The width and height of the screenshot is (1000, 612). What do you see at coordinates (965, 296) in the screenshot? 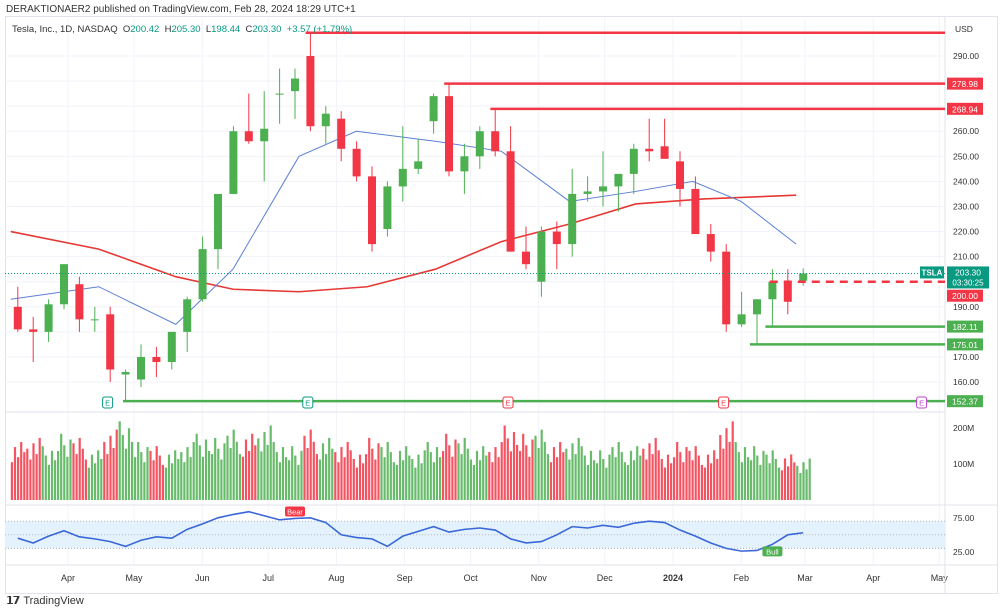
I see `level-price-label: 200.00` at bounding box center [965, 296].